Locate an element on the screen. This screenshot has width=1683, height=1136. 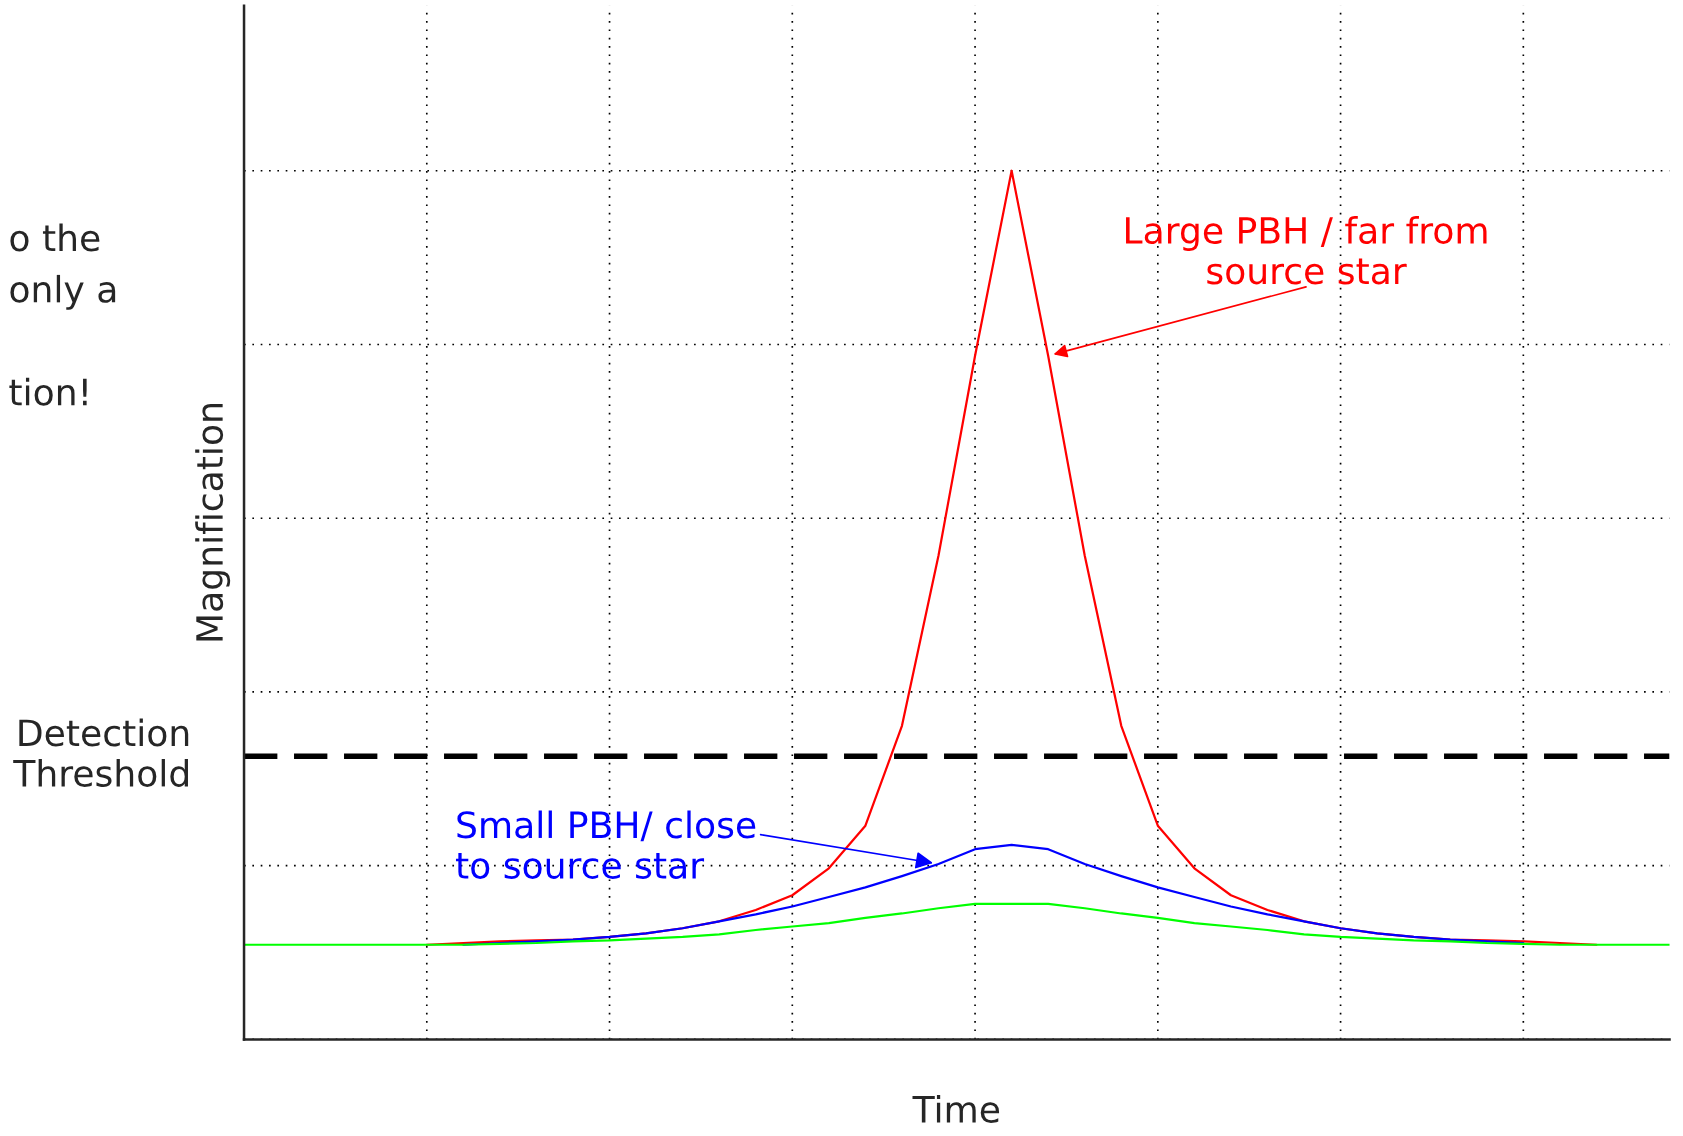
annotation: Large PBH / far from source star is located at coordinates (1306, 250).